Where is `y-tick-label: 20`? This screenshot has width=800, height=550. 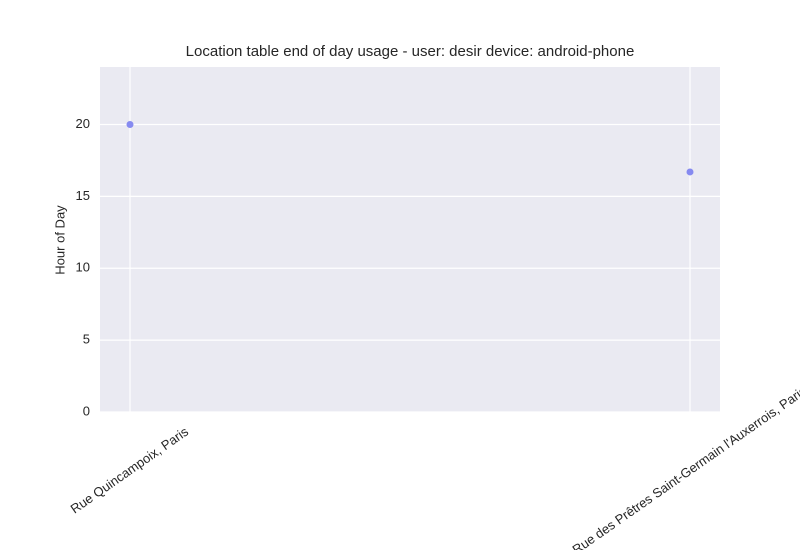 y-tick-label: 20 is located at coordinates (83, 123).